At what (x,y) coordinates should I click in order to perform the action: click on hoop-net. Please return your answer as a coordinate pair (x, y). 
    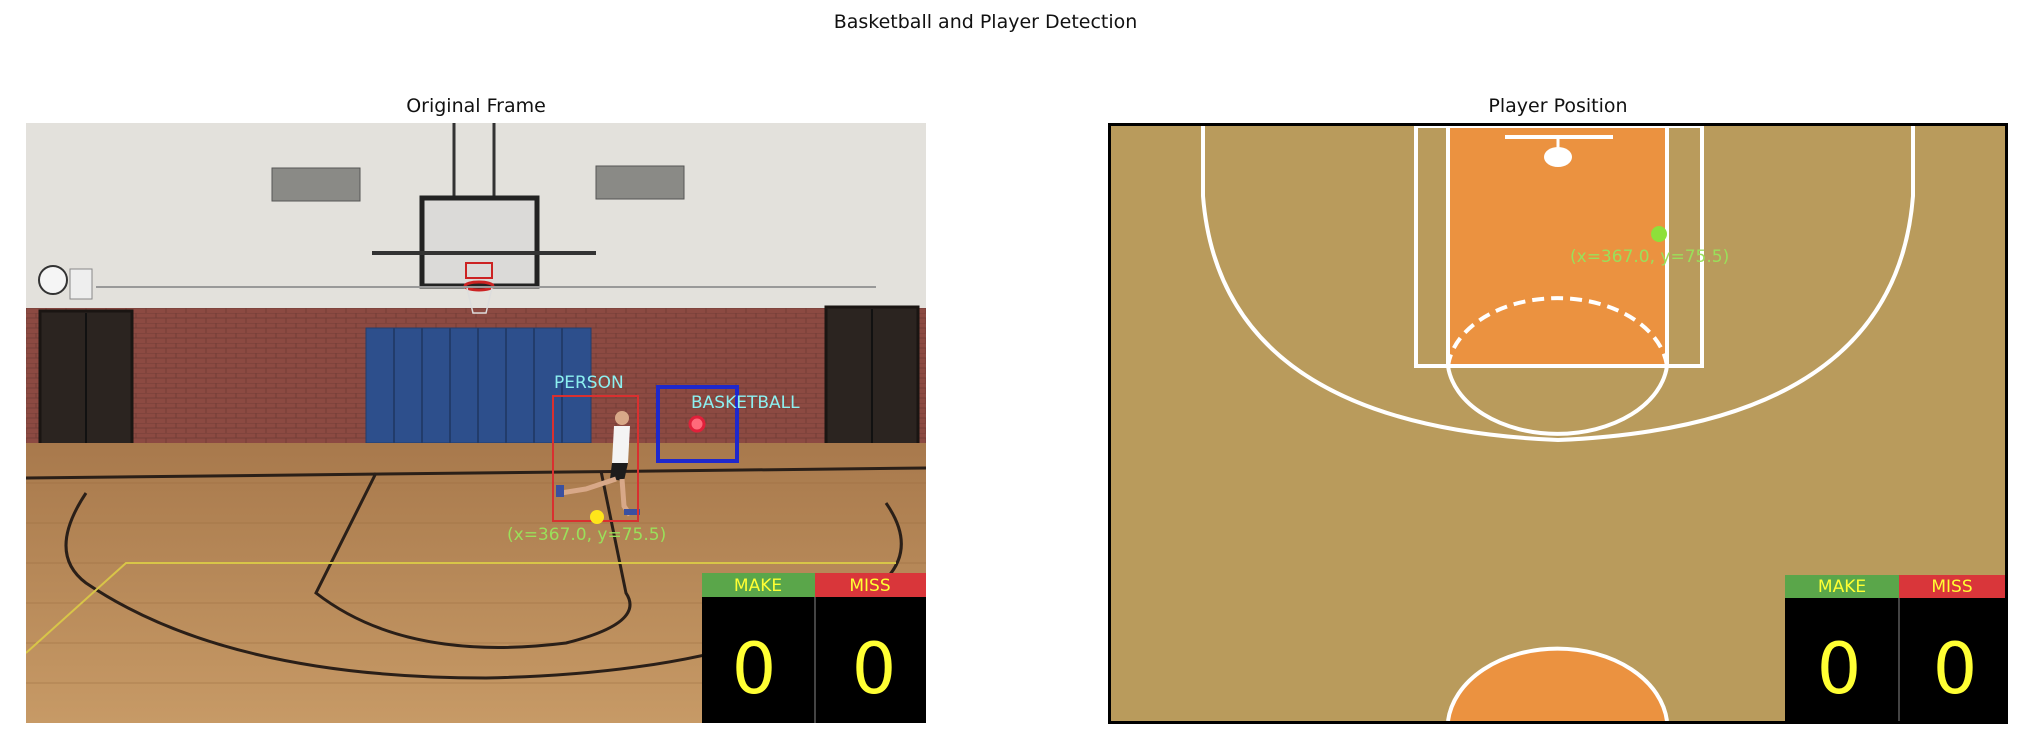
    Looking at the image, I should click on (479, 300).